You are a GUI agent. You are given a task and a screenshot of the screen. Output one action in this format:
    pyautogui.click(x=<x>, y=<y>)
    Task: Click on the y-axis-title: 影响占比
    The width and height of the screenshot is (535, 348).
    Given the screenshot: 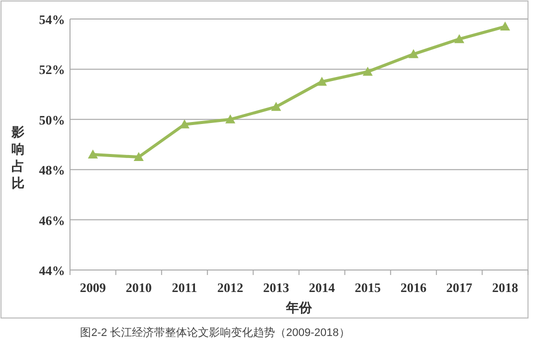 What is the action you would take?
    pyautogui.click(x=17, y=157)
    